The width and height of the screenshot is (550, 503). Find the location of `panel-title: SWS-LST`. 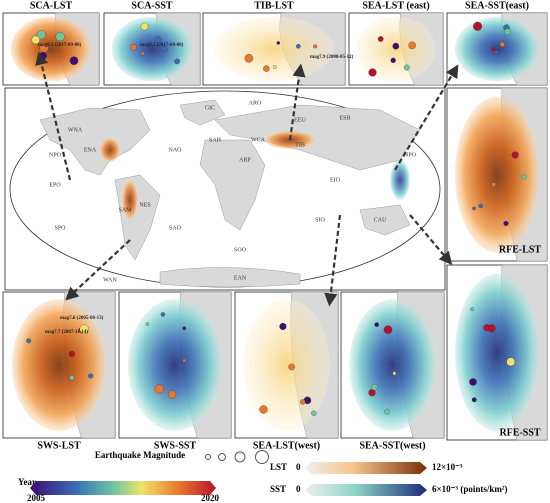

panel-title: SWS-LST is located at coordinates (59, 445).